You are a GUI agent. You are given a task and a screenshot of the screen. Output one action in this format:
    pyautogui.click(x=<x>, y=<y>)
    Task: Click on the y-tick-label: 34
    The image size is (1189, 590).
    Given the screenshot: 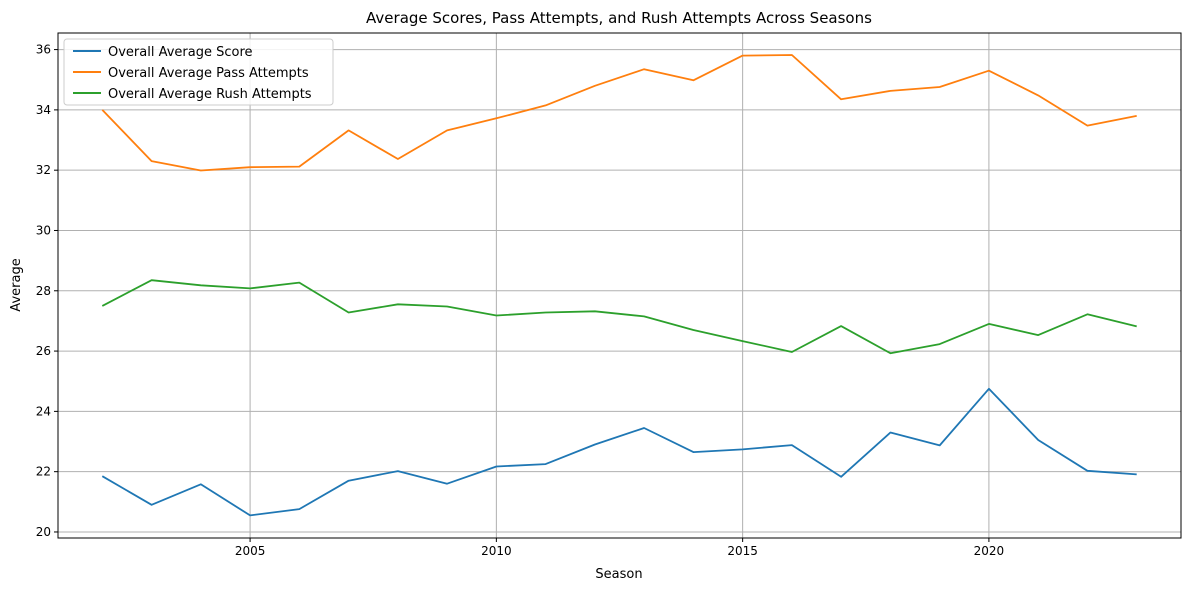 What is the action you would take?
    pyautogui.click(x=43, y=110)
    